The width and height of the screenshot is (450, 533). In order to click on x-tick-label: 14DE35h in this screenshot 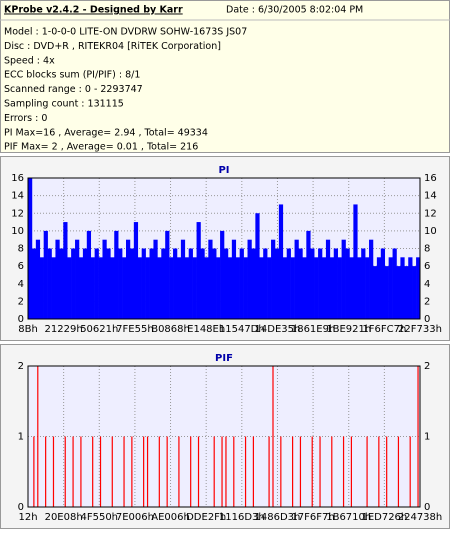, I will do `click(278, 329)`.